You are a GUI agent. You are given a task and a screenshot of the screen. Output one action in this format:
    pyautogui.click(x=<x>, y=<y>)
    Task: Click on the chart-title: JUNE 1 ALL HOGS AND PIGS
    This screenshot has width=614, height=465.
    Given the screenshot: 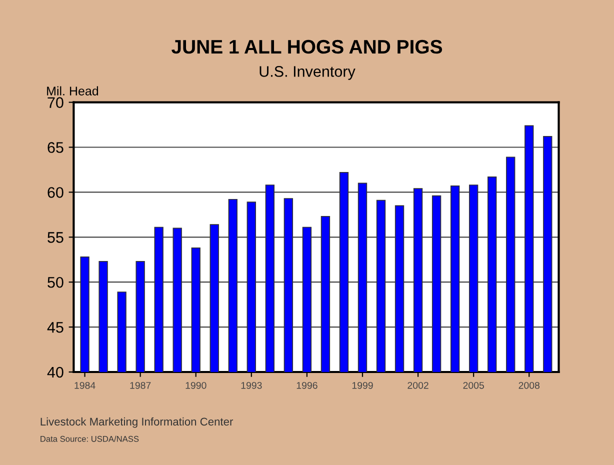 What is the action you would take?
    pyautogui.click(x=307, y=47)
    